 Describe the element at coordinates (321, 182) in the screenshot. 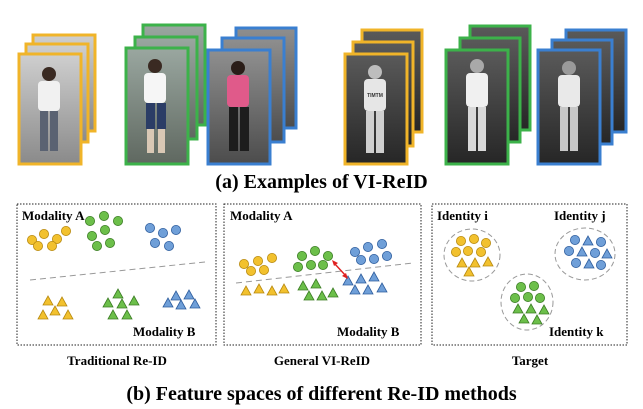

I see `caption-examples: (a) Examples of VI-ReID` at that location.